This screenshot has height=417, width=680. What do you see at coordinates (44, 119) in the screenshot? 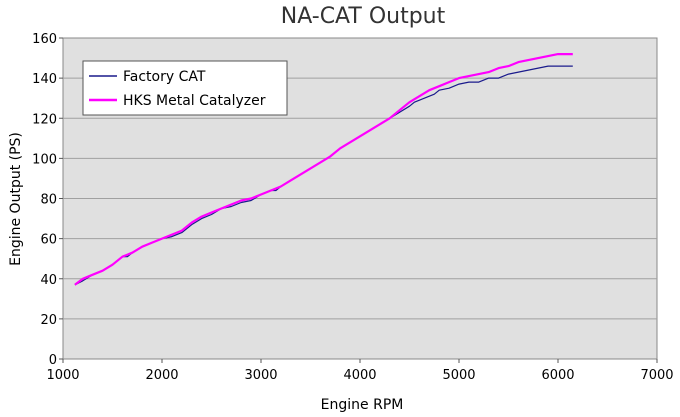
I see `y-tick-label: 120` at bounding box center [44, 119].